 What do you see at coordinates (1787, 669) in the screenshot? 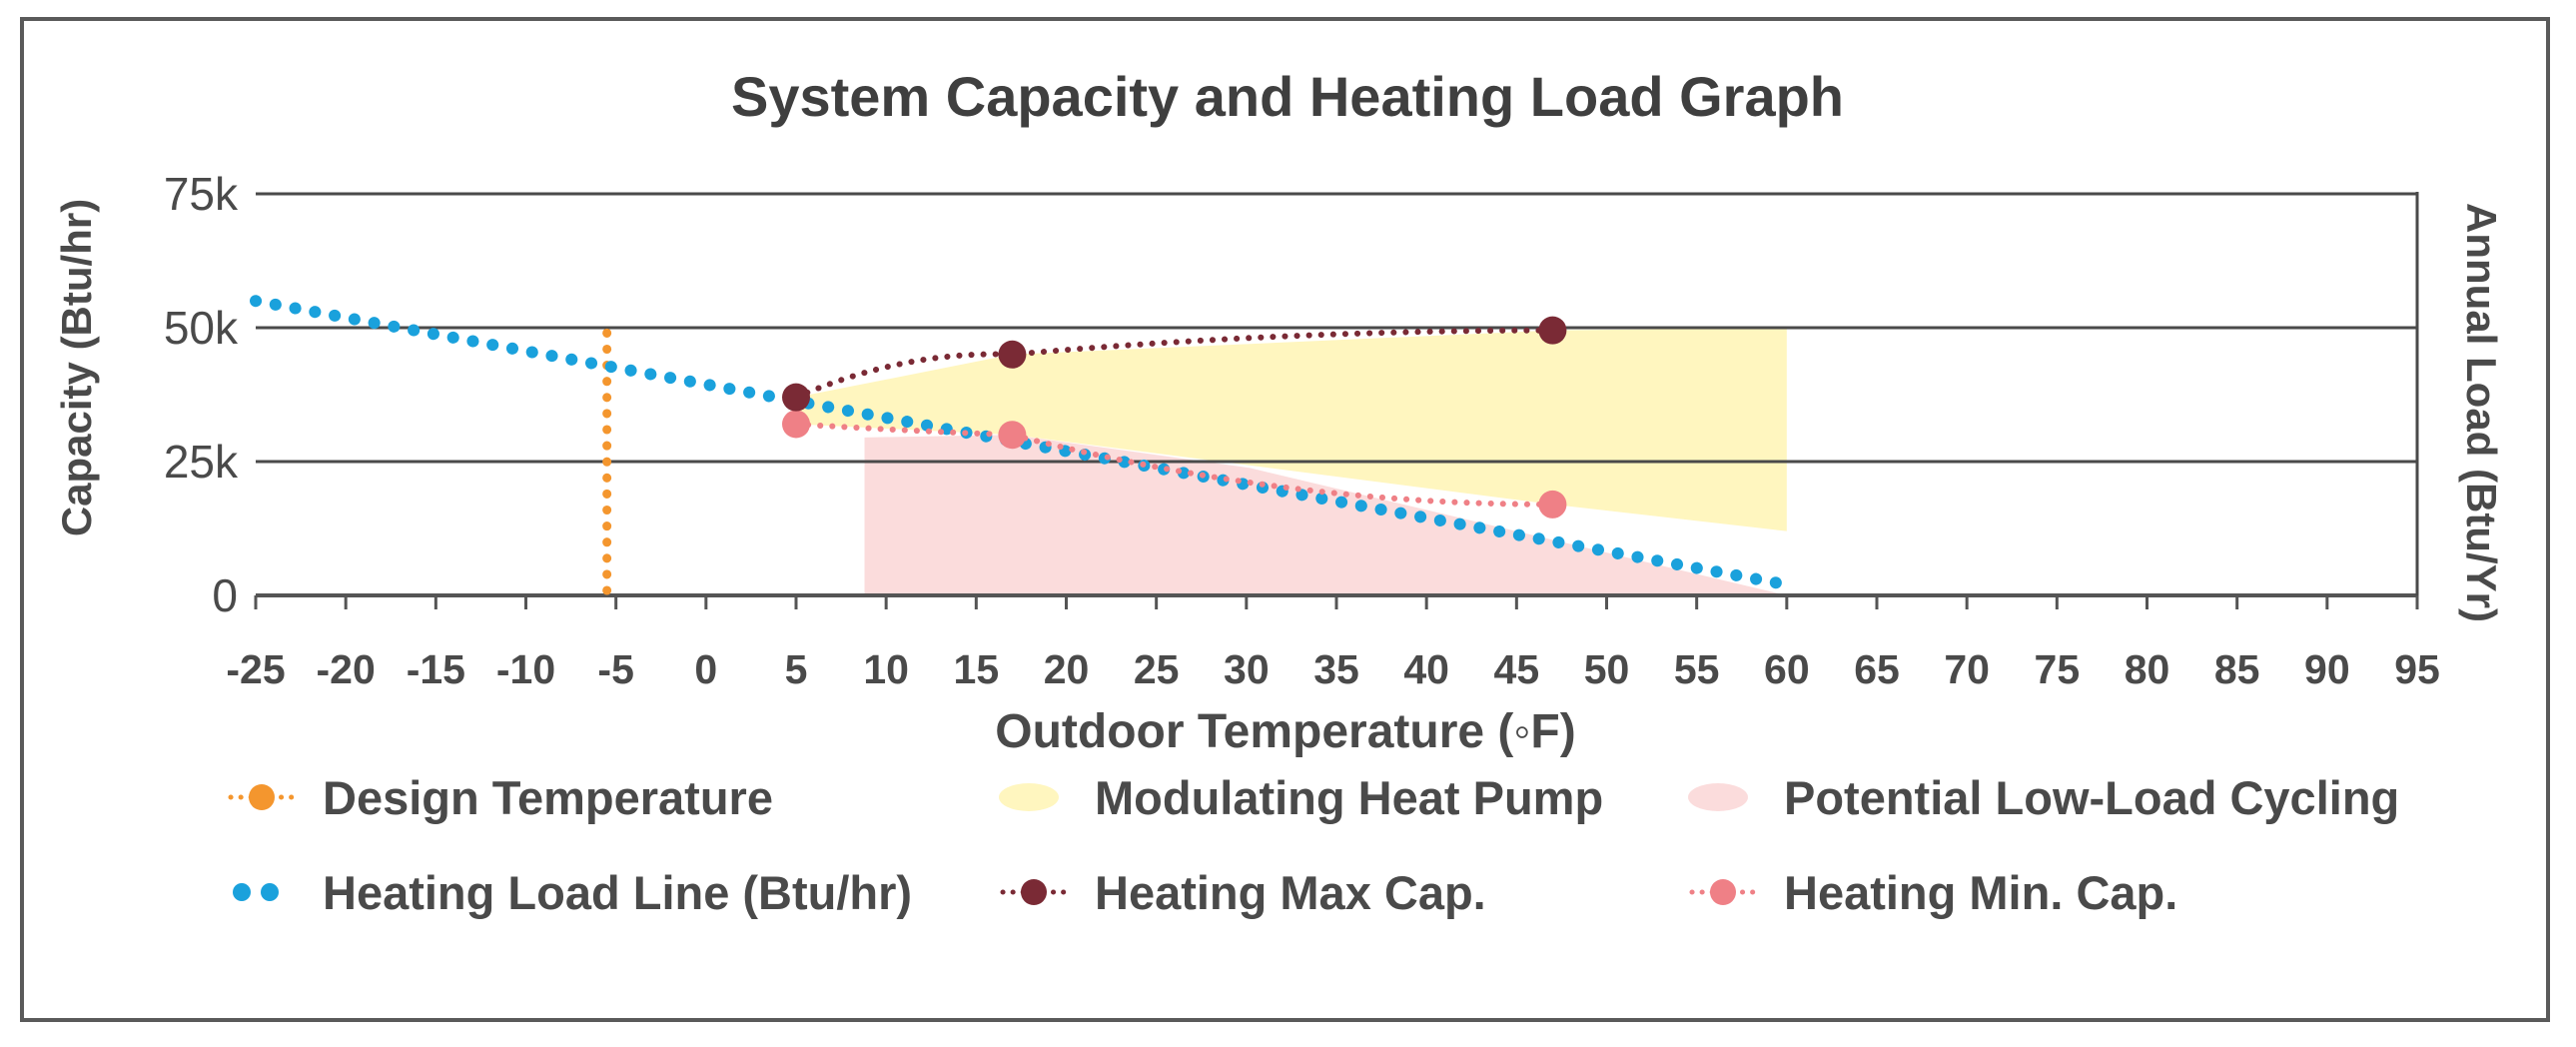
I see `x-tick-label: 60` at bounding box center [1787, 669].